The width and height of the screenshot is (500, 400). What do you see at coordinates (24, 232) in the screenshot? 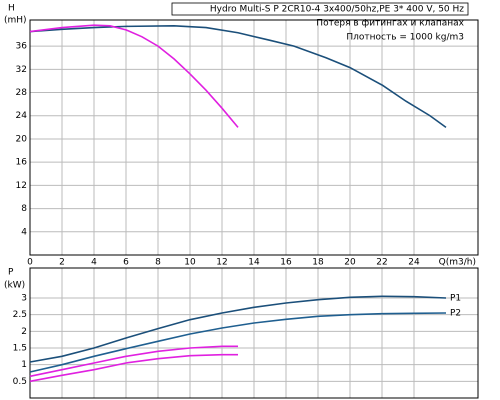
I see `y-tick-label: 4` at bounding box center [24, 232].